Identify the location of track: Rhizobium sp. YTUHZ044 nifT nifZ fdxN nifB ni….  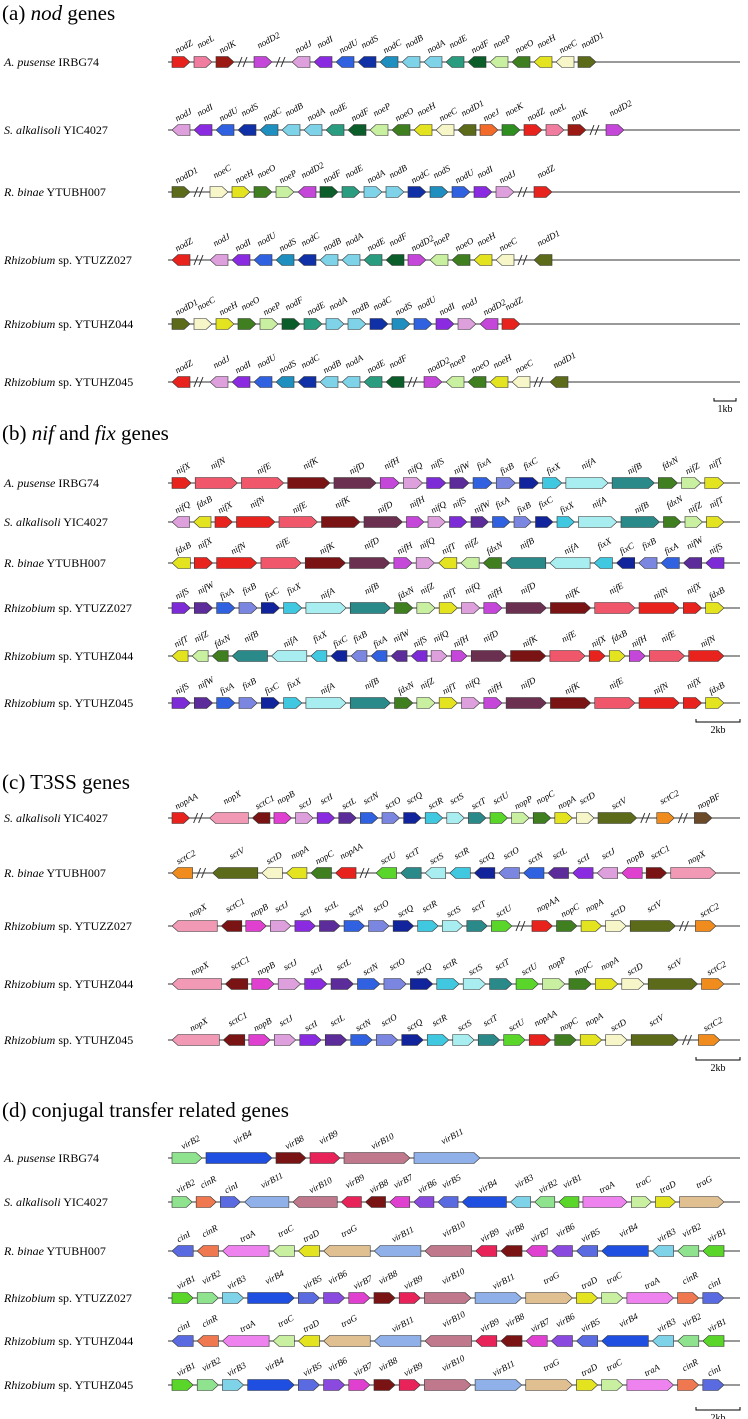
(371, 645).